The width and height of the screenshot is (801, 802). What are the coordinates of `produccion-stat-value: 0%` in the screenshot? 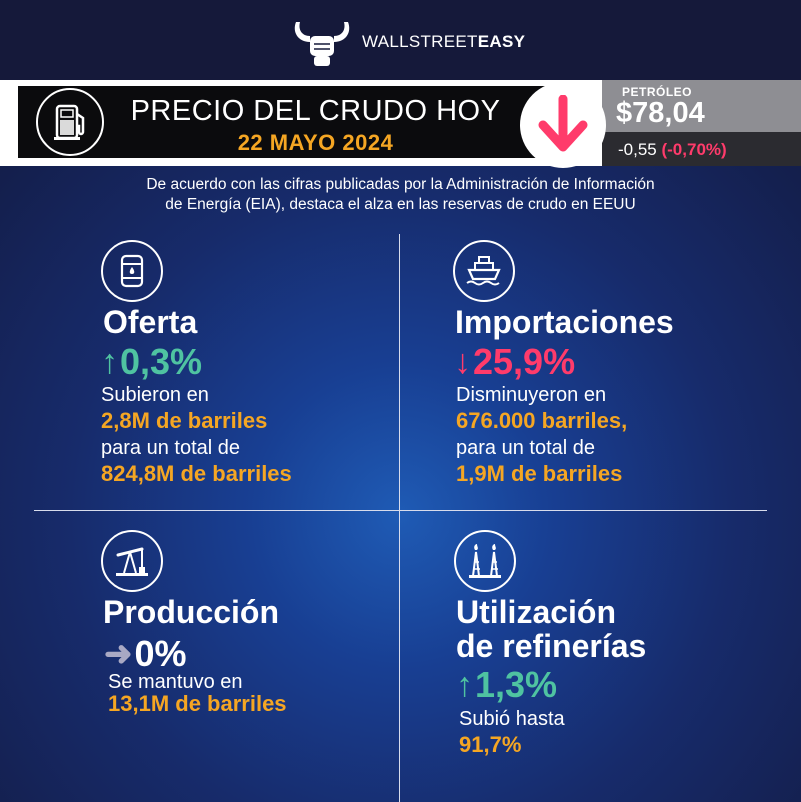 It's located at (160, 653).